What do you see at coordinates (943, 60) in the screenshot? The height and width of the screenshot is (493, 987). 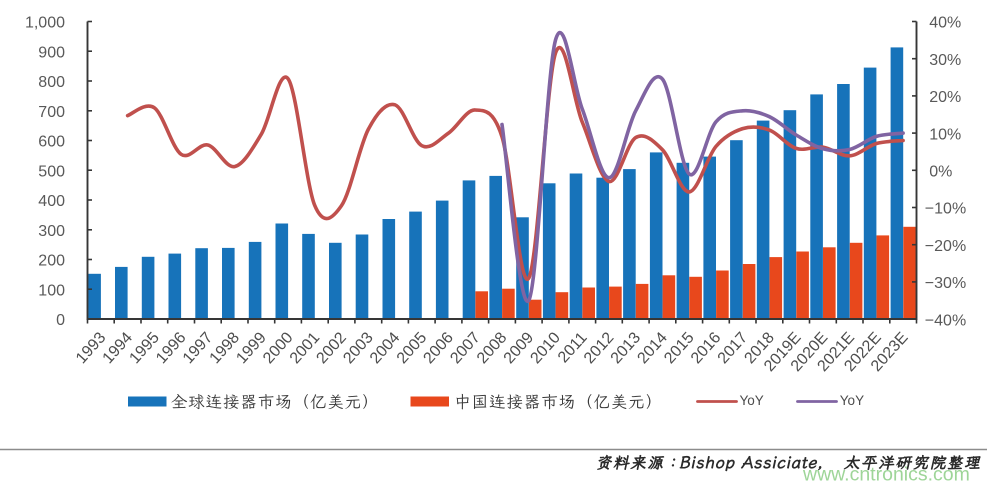 I see `svg-text: 30%` at bounding box center [943, 60].